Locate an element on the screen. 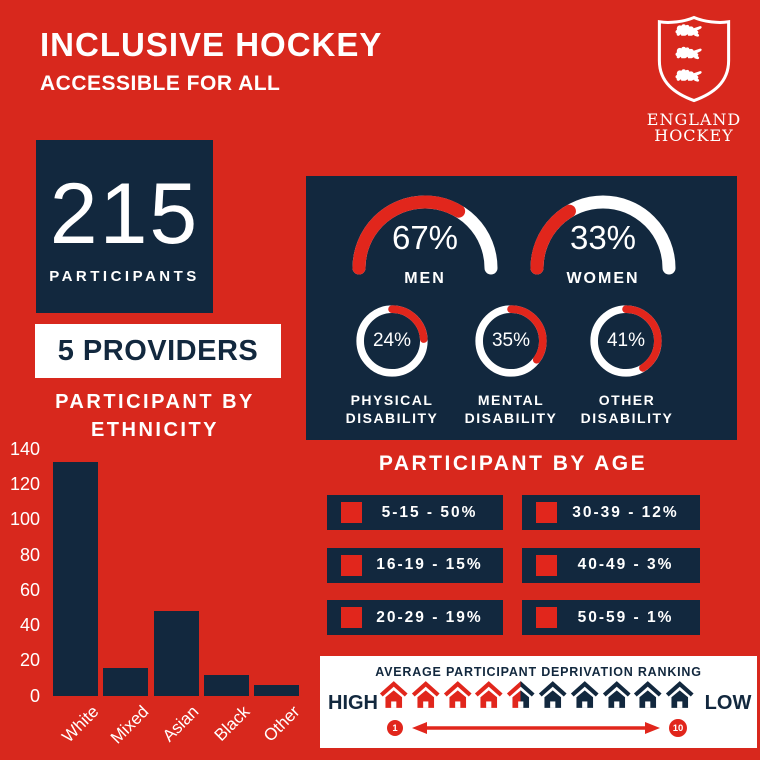 The width and height of the screenshot is (760, 760). women-label: WOMEN is located at coordinates (603, 278).